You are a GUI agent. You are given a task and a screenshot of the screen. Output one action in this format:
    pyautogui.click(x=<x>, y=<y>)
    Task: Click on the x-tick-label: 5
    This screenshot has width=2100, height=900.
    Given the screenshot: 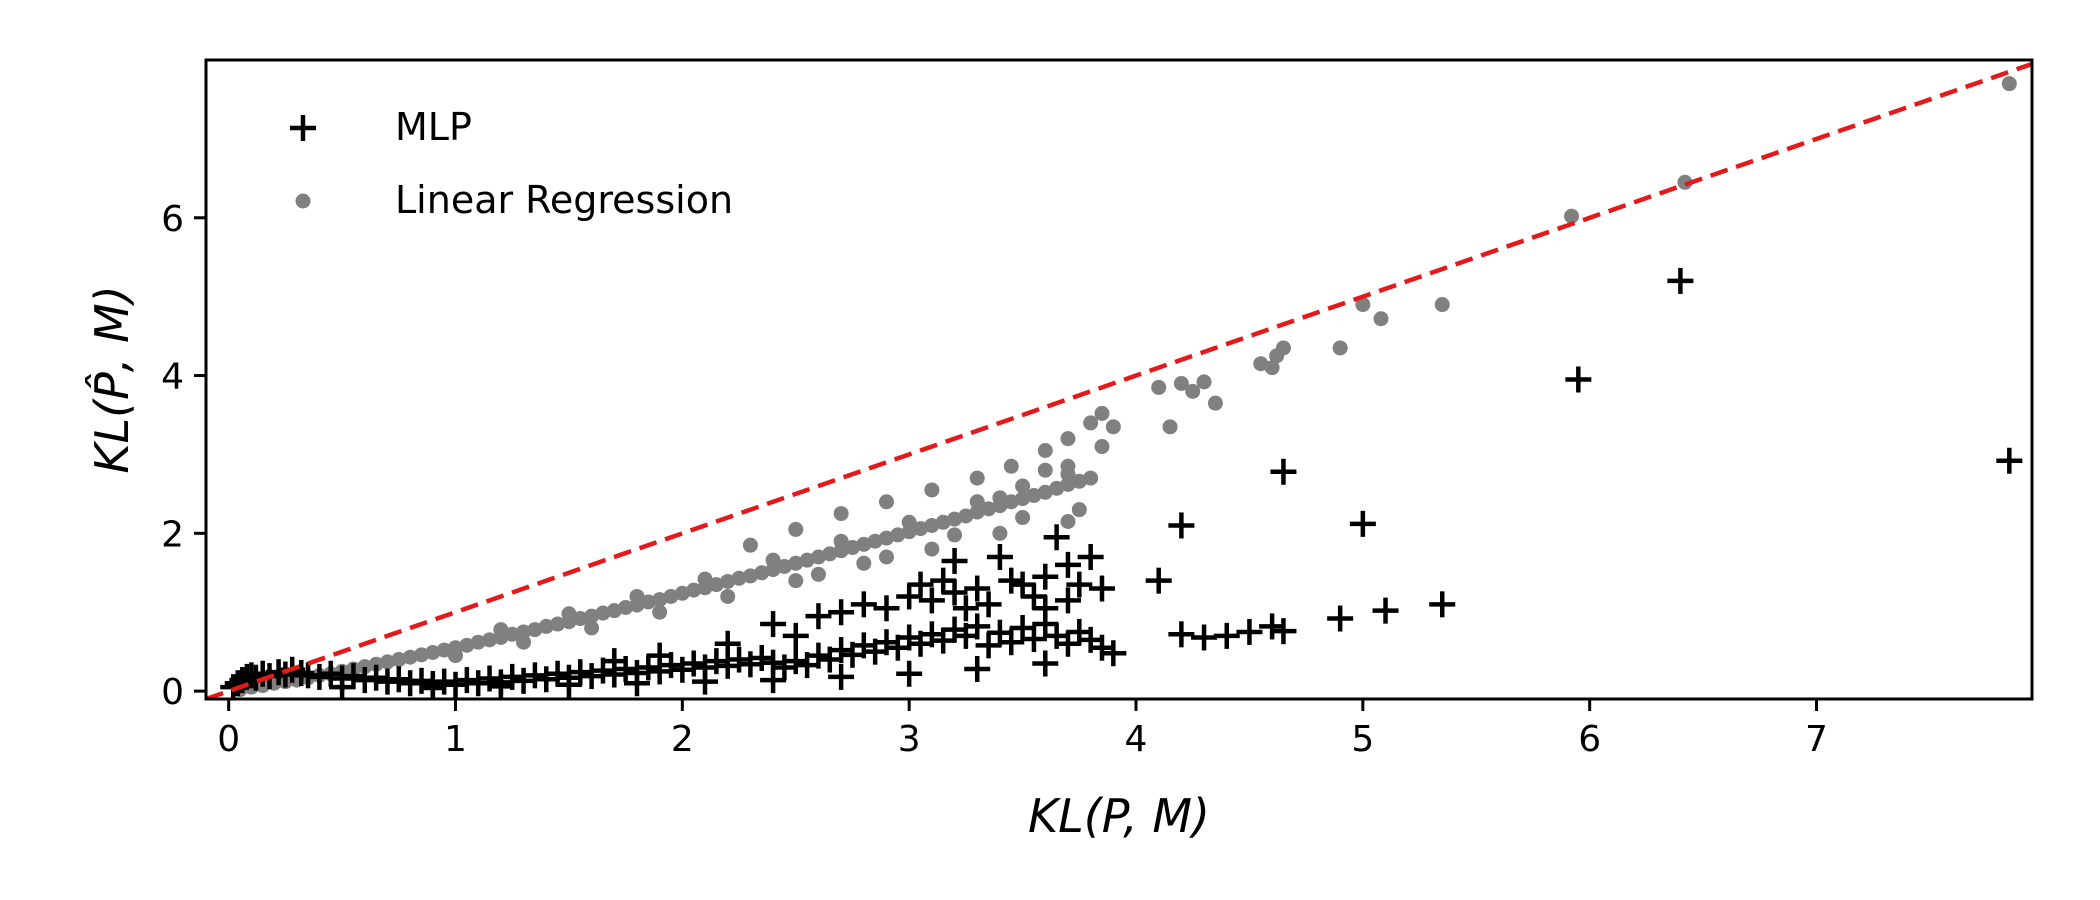 What is the action you would take?
    pyautogui.click(x=1362, y=739)
    